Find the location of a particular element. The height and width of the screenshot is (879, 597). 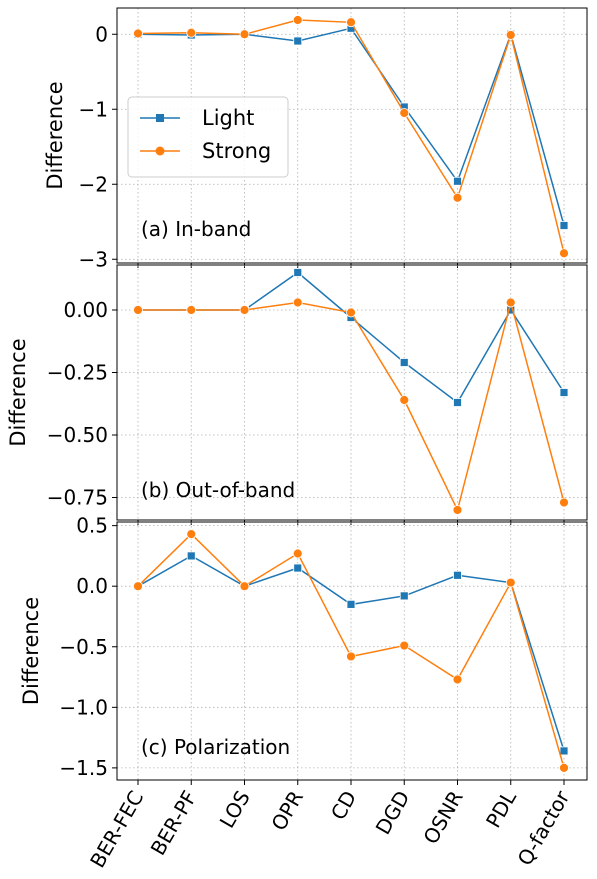

y-tick-label: 0.0 is located at coordinates (92, 586).